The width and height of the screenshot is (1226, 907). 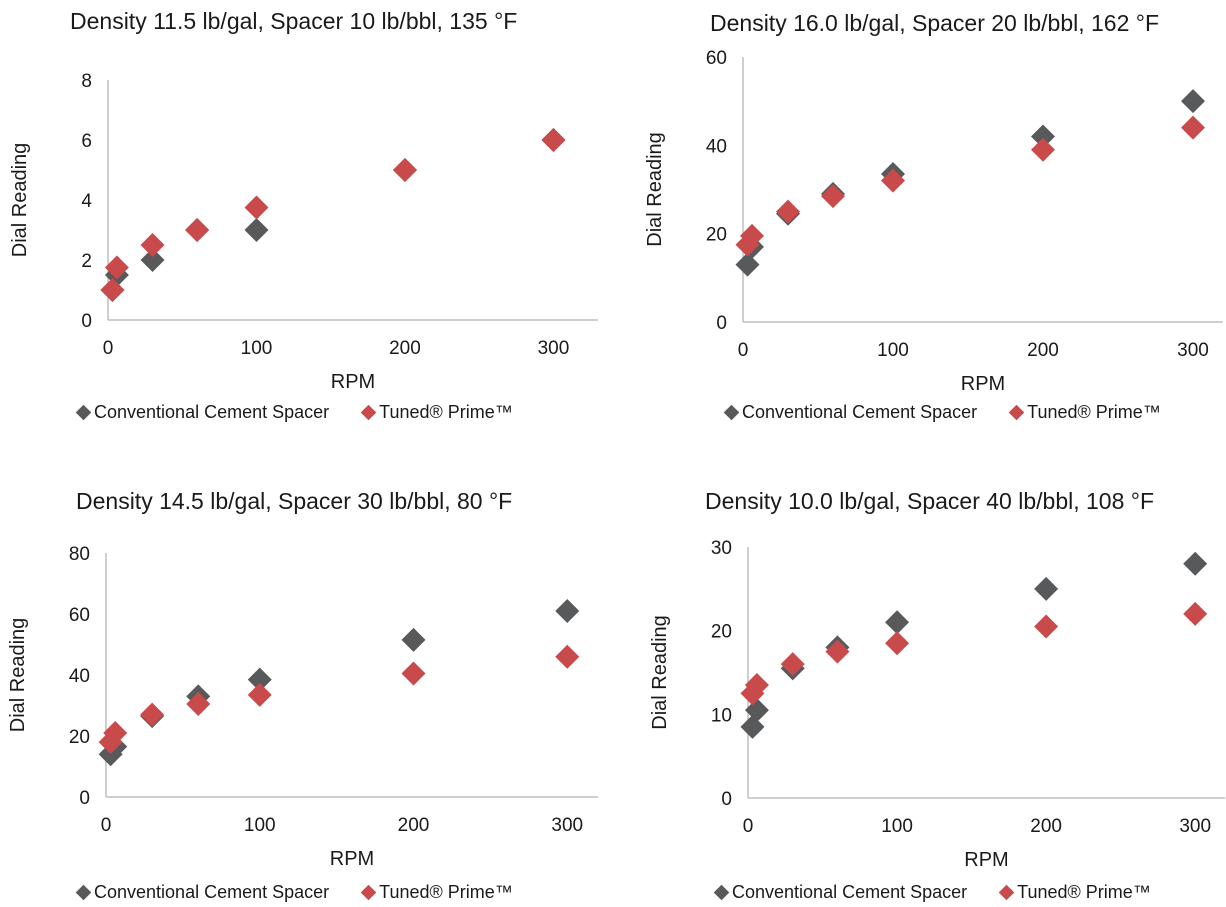 What do you see at coordinates (86, 201) in the screenshot?
I see `y-tick-label: 4` at bounding box center [86, 201].